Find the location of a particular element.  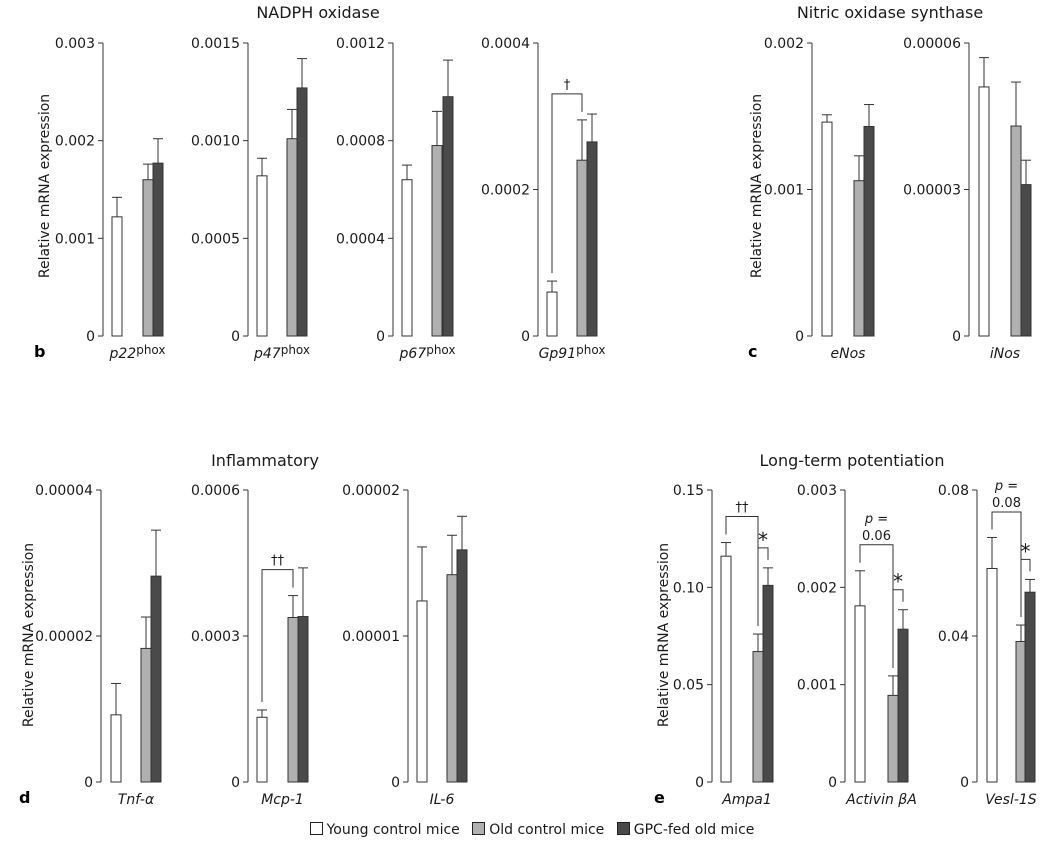

bar-inos-young is located at coordinates (984, 211).